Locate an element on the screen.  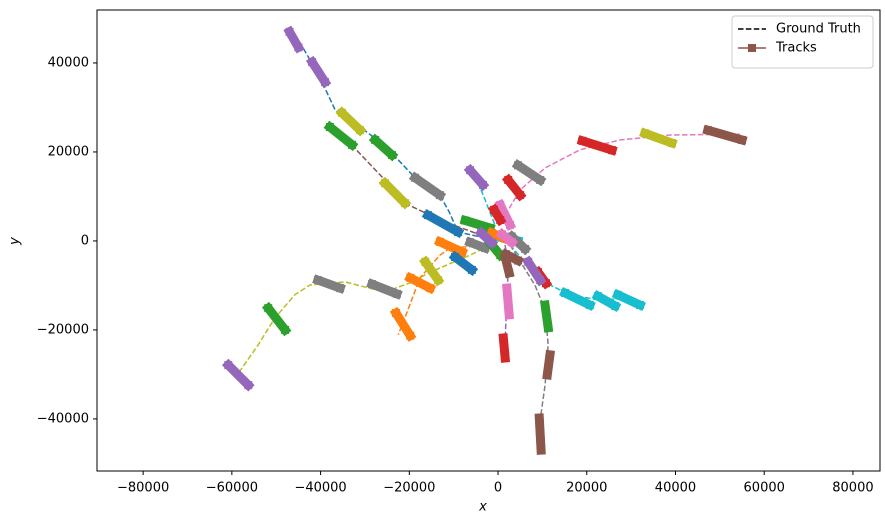
x-tick-label: 0 is located at coordinates (498, 488).